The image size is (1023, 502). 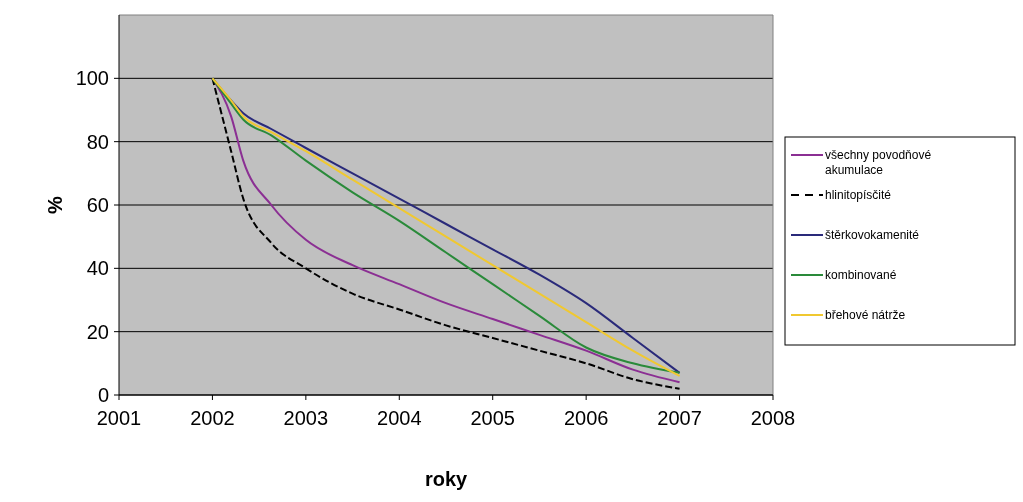 I want to click on x-tick-label: 2002, so click(x=212, y=418).